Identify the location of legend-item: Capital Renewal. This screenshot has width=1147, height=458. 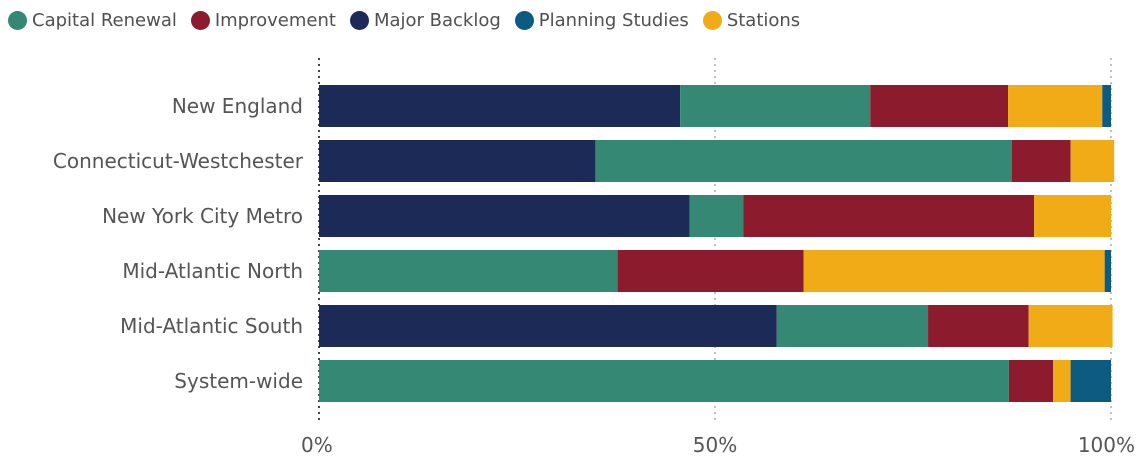
(92, 20).